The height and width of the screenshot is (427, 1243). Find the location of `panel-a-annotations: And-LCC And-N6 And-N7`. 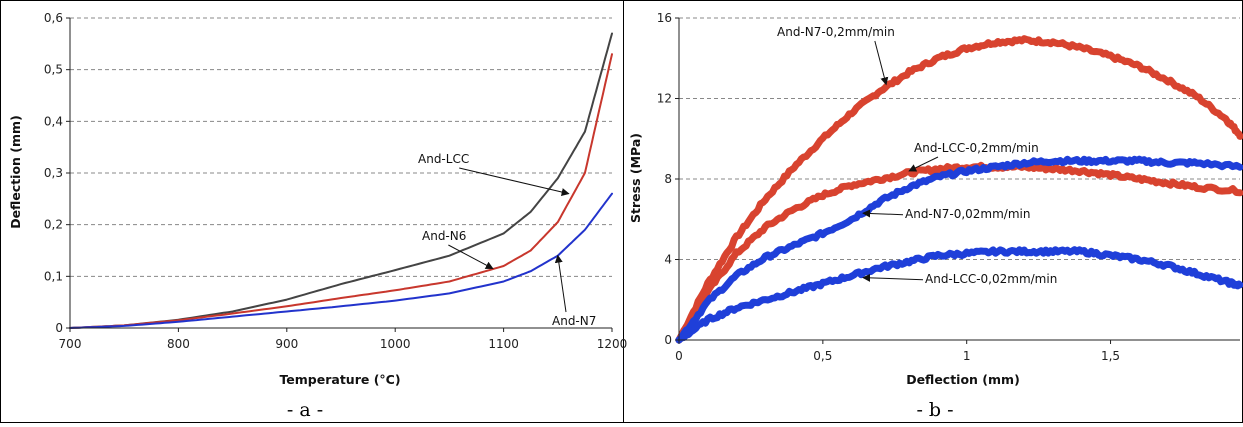

panel-a-annotations: And-LCC And-N6 And-N7 is located at coordinates (507, 240).